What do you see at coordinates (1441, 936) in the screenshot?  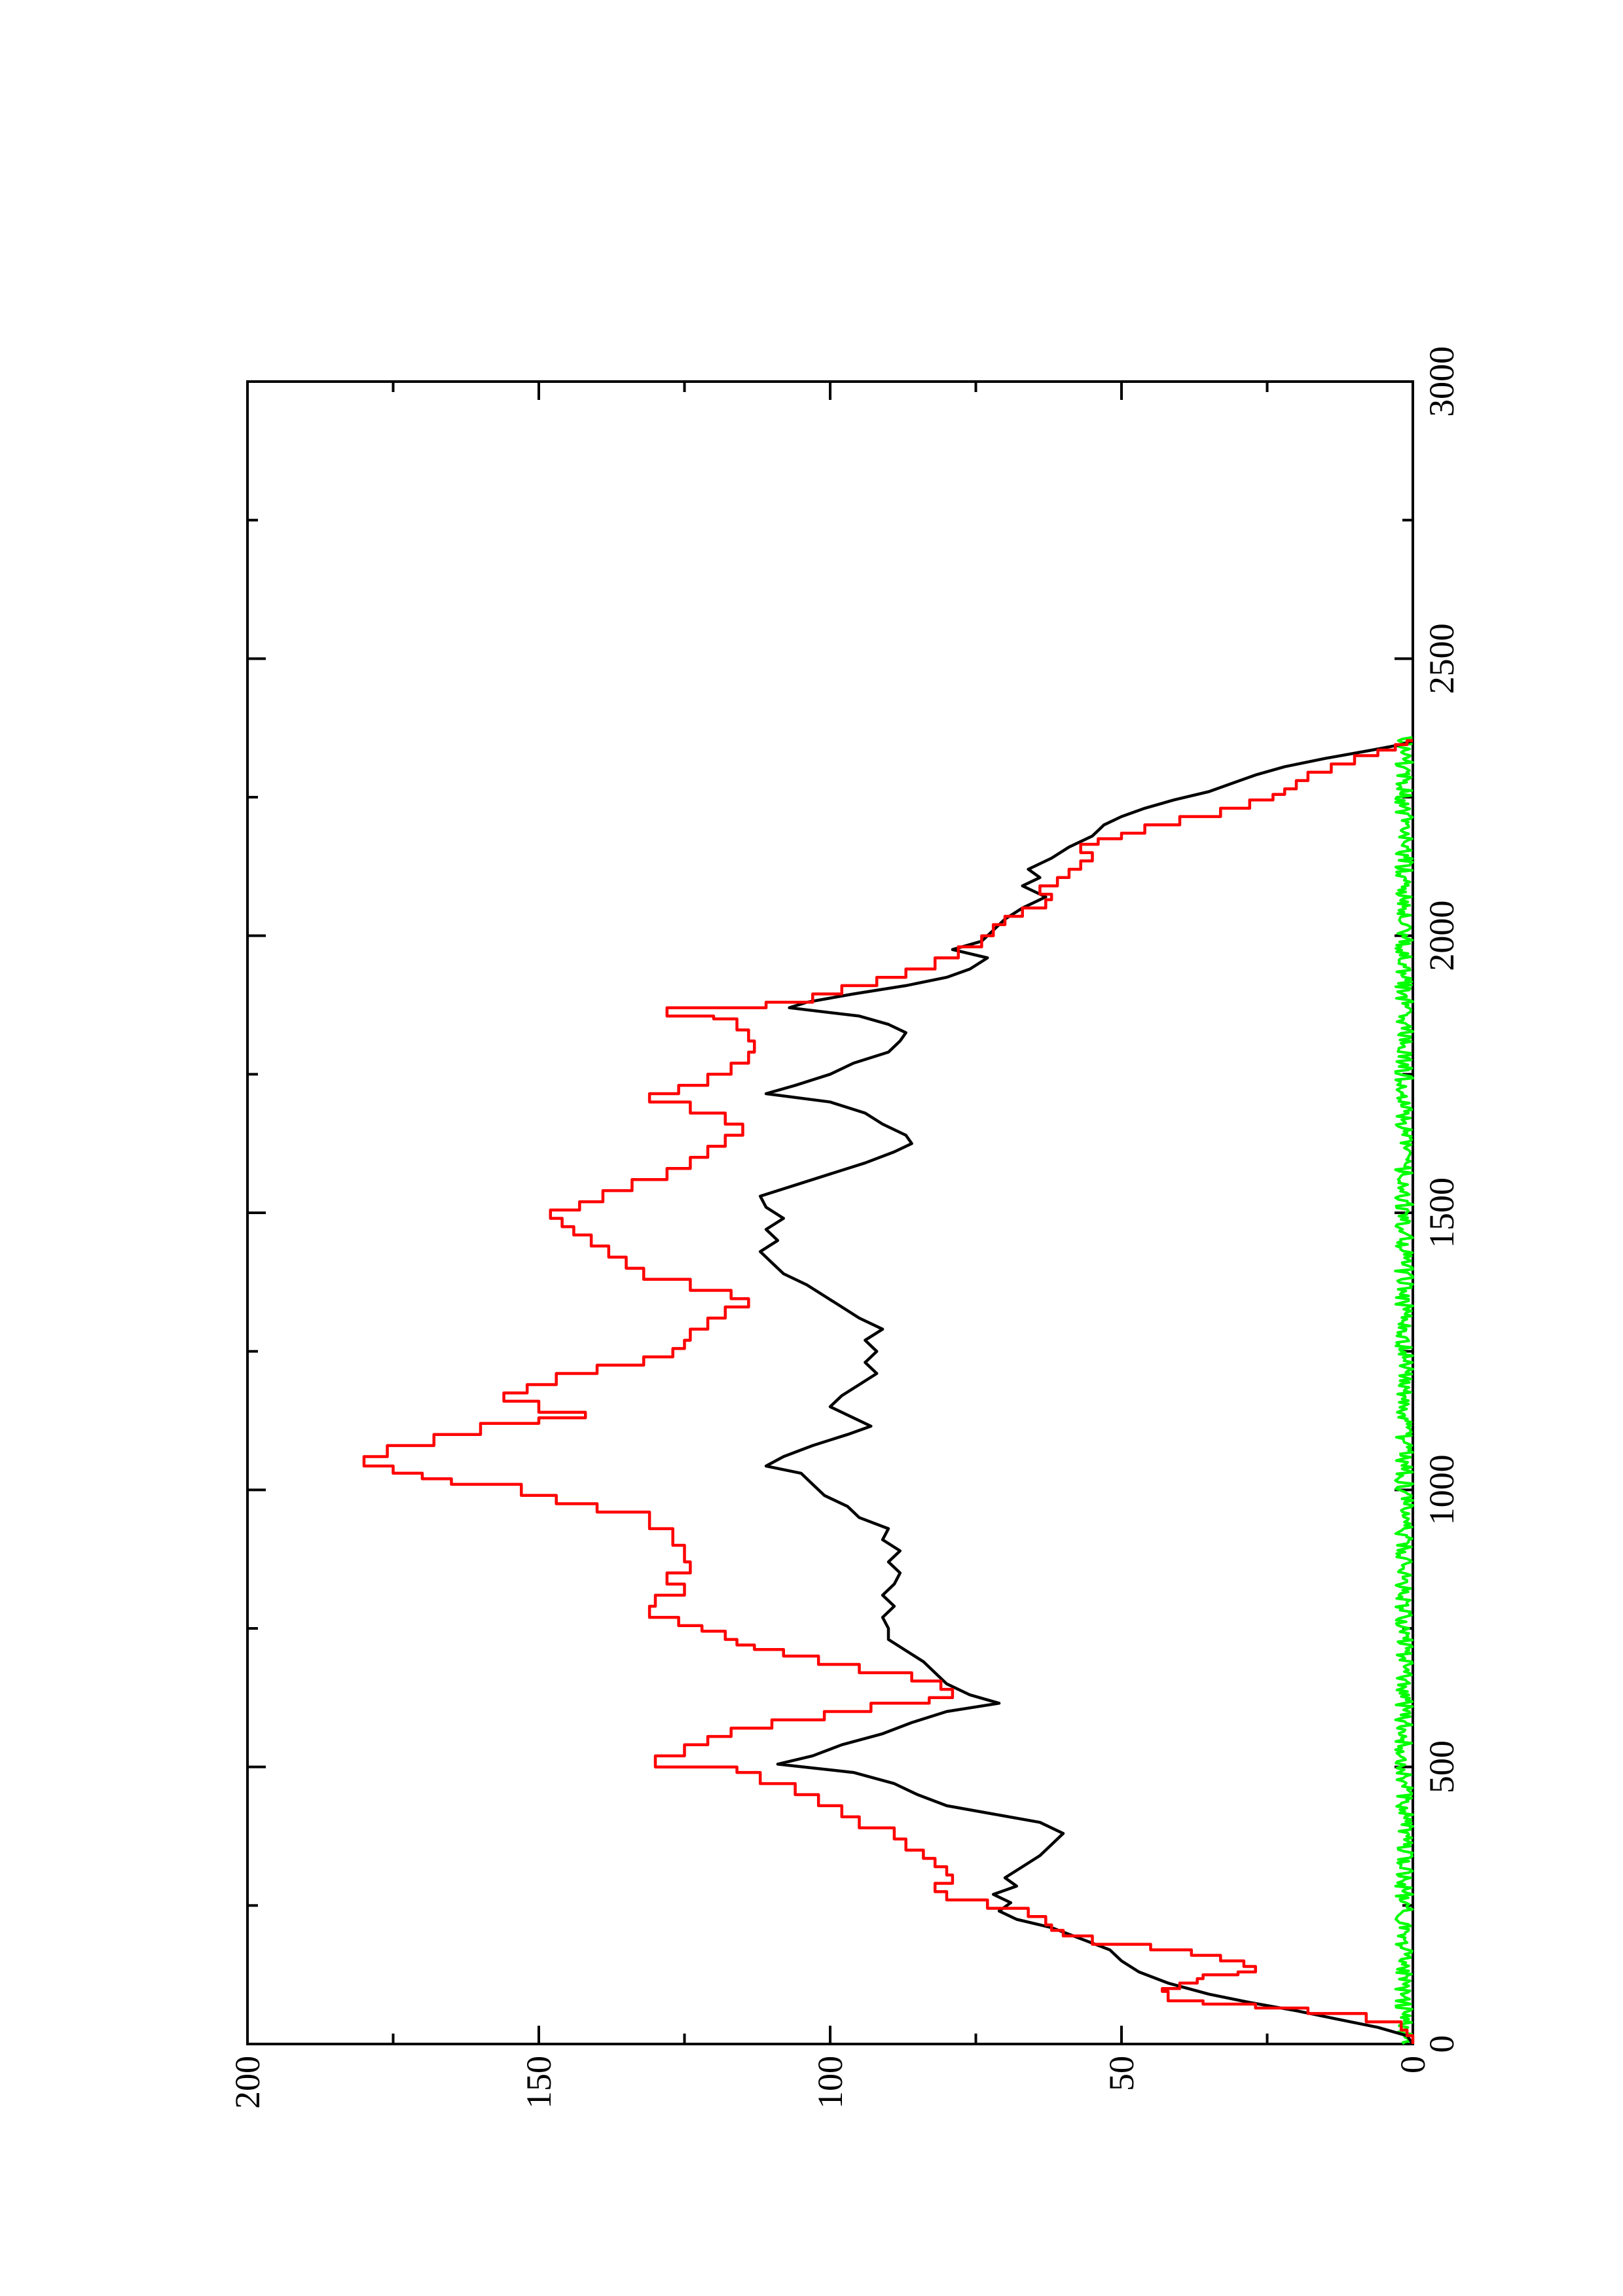 I see `x-tick-label: 2000` at bounding box center [1441, 936].